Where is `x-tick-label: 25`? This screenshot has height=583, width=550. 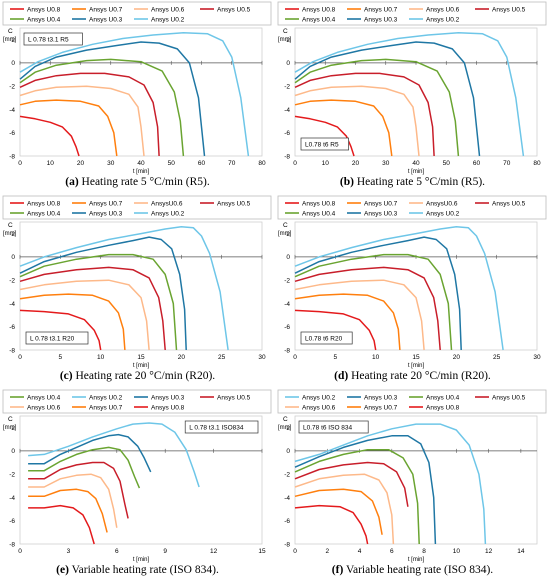 x-tick-label: 25 is located at coordinates (222, 357).